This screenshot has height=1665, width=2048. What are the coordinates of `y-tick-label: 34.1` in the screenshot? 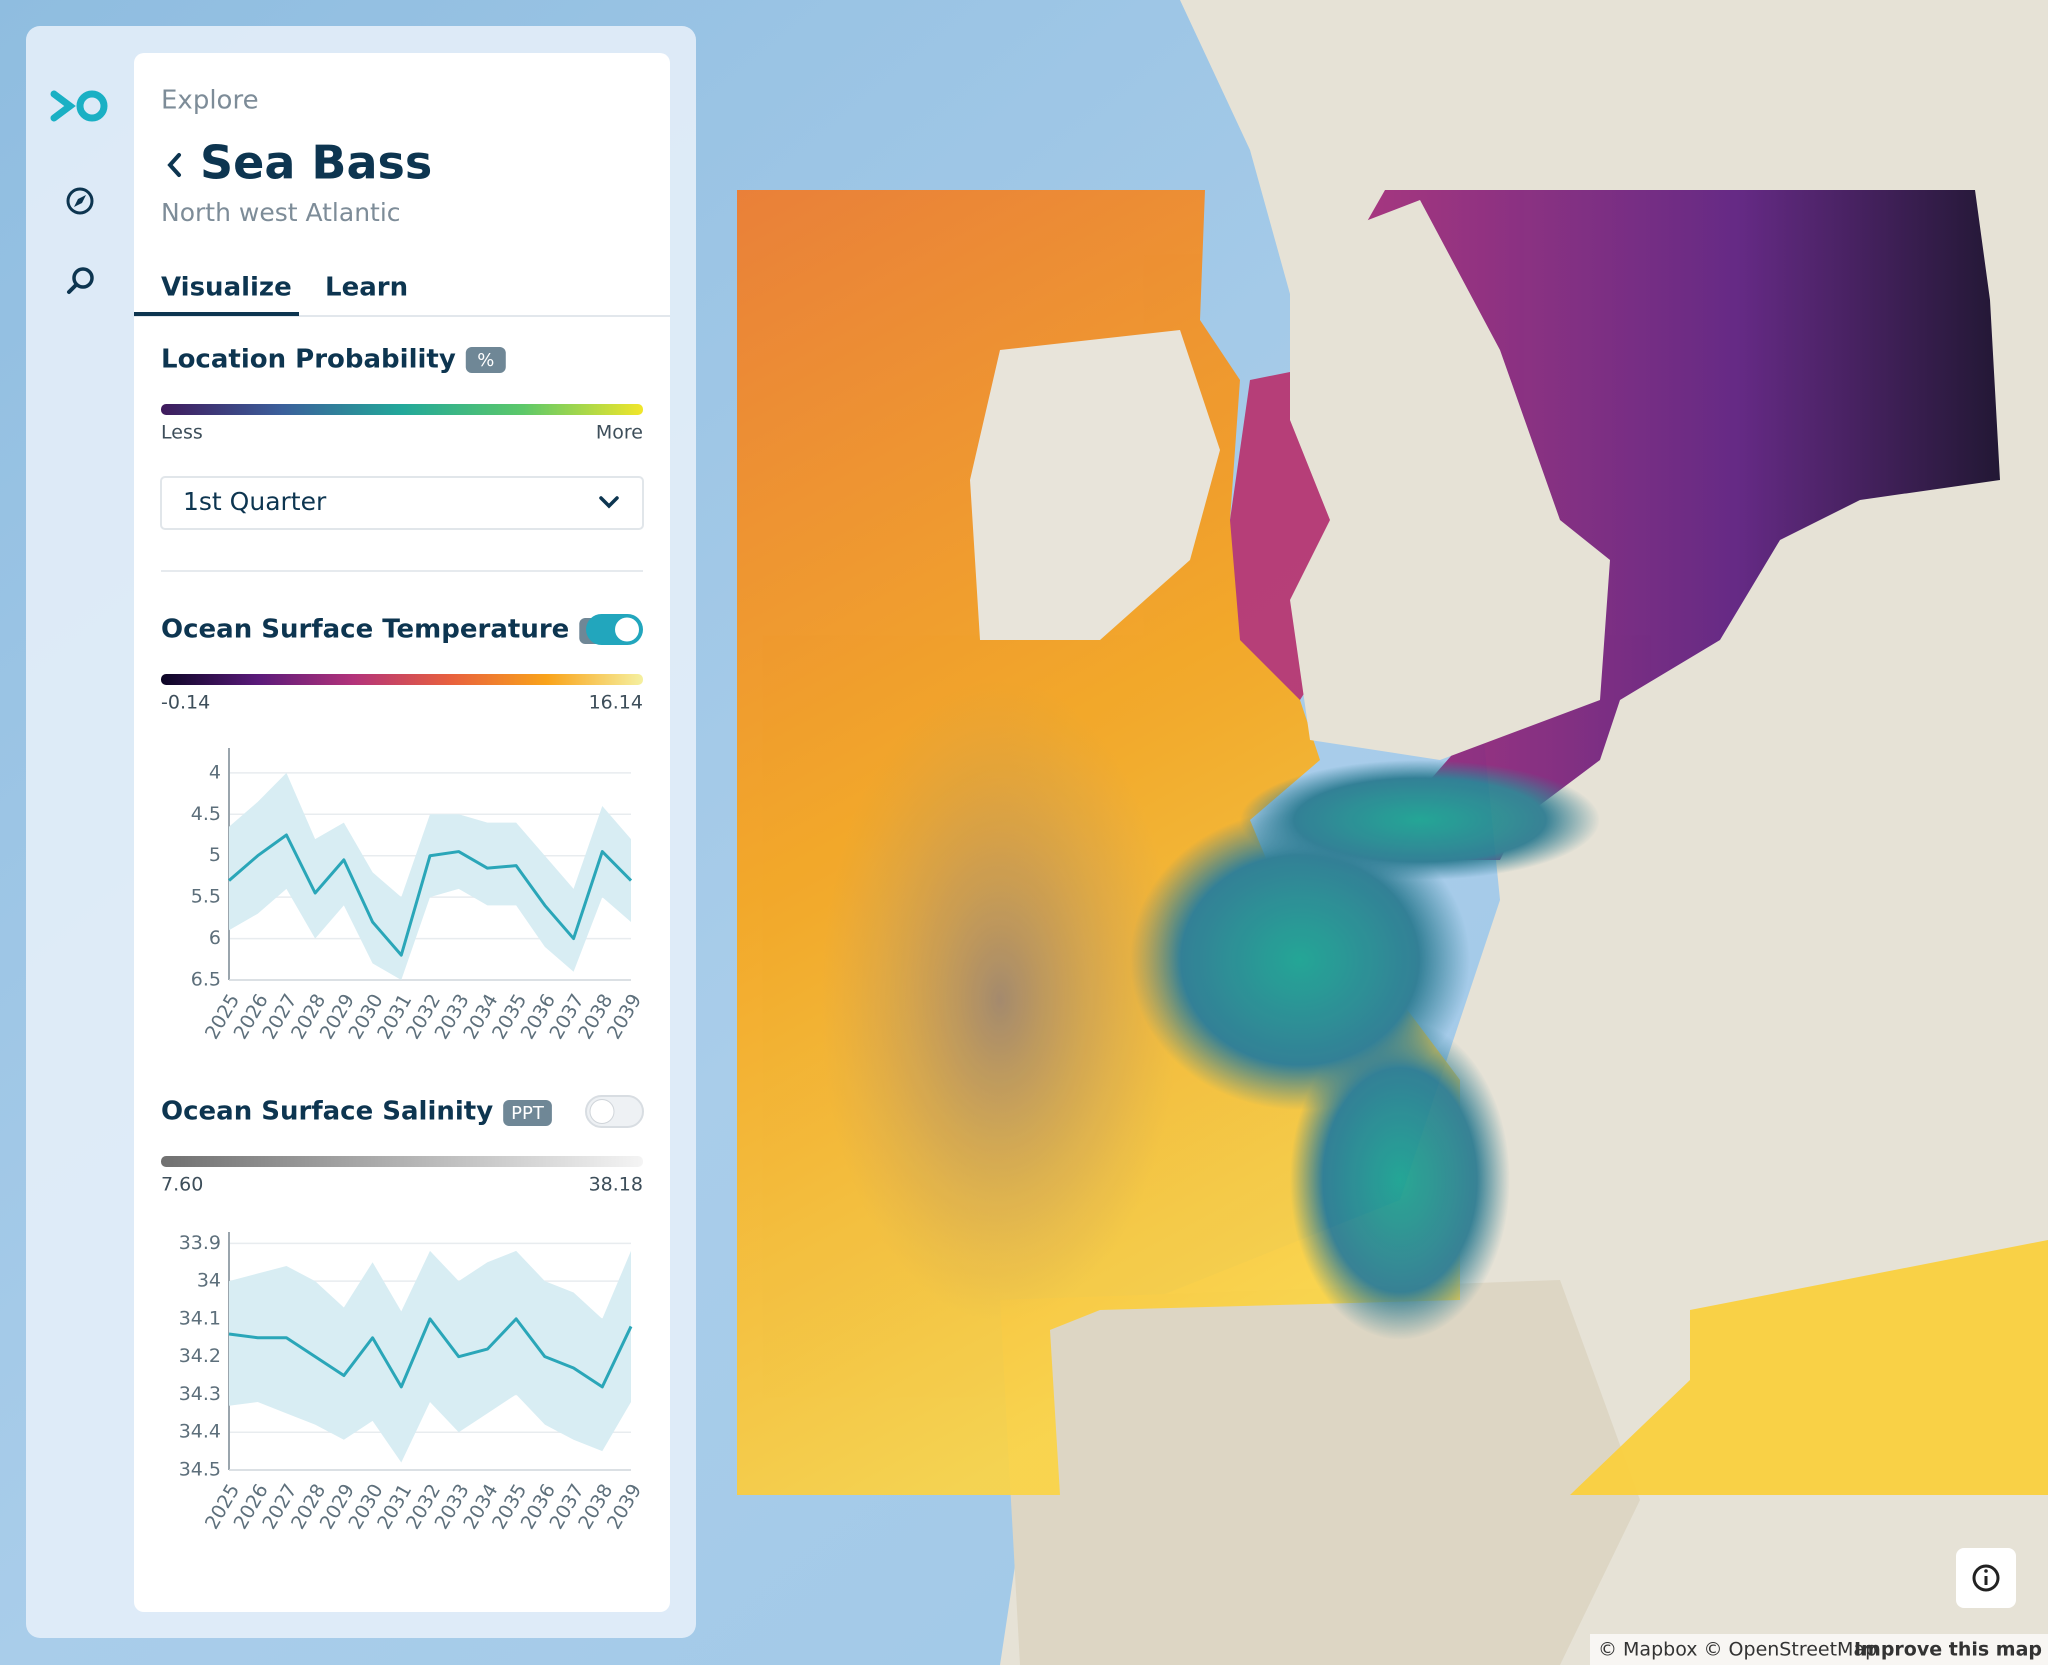 It's located at (200, 1318).